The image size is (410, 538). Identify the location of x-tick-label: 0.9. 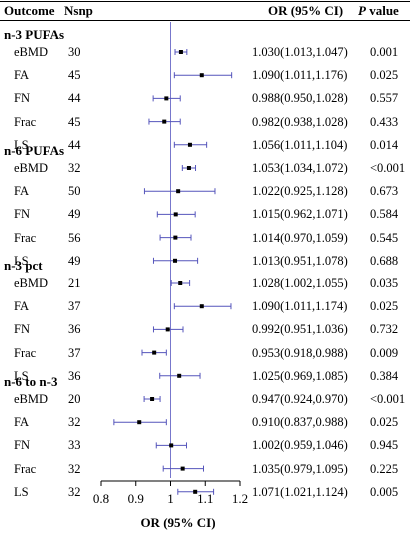
(136, 498).